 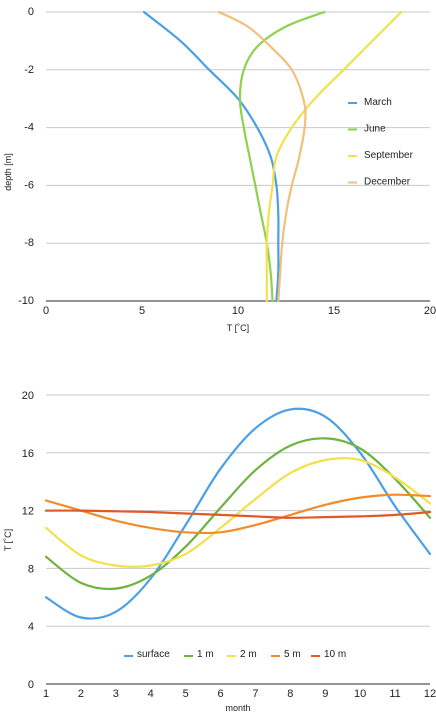 I want to click on bottom-legend-label: 1 m, so click(x=205, y=654).